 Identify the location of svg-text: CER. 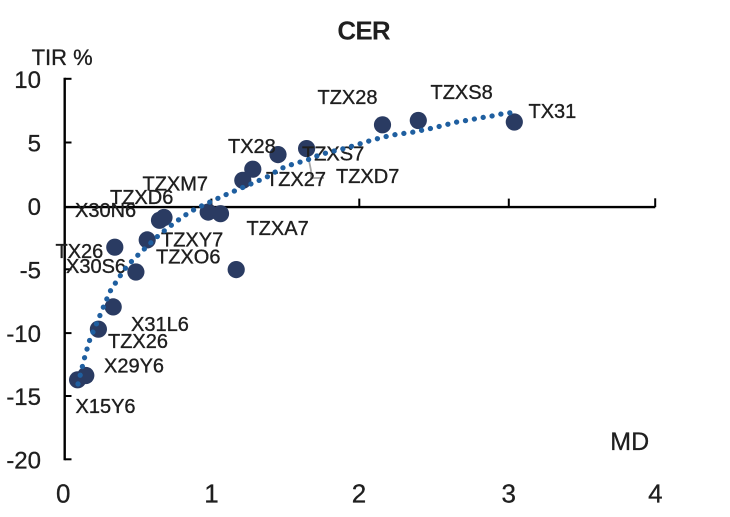
(364, 31).